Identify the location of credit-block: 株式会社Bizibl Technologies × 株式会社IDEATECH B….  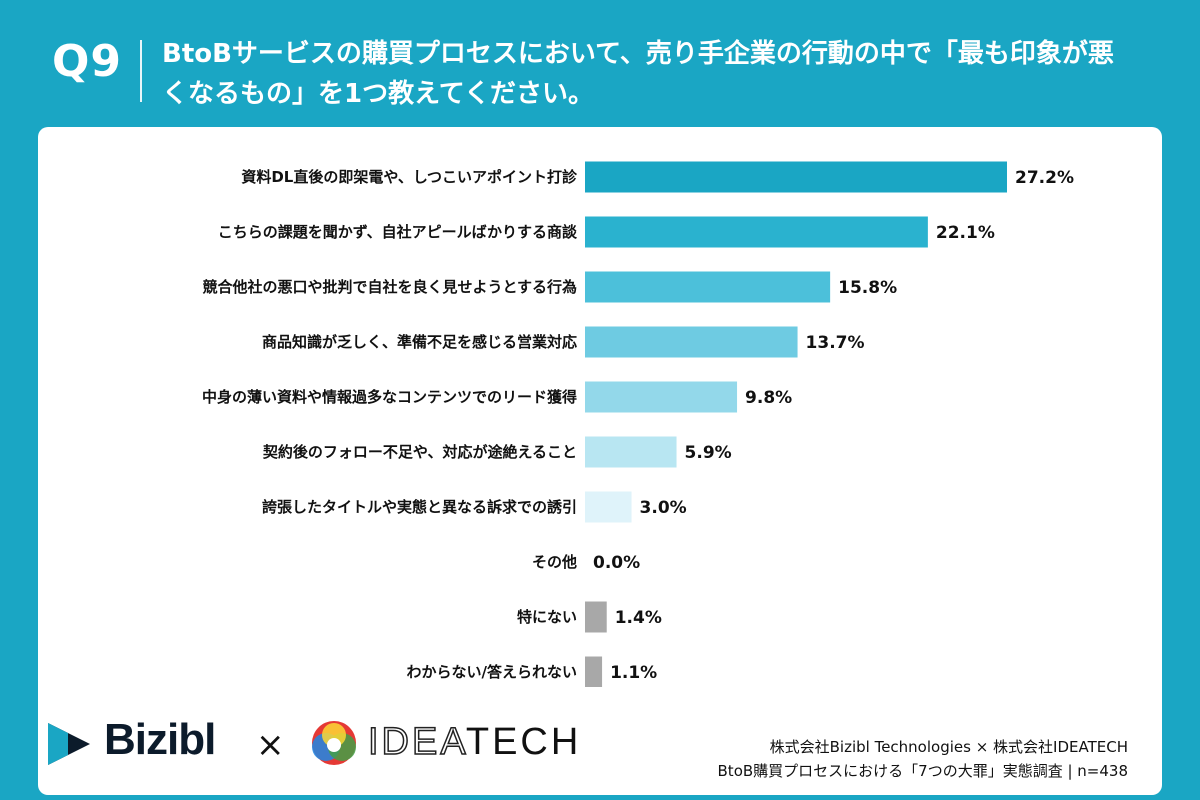
(923, 759).